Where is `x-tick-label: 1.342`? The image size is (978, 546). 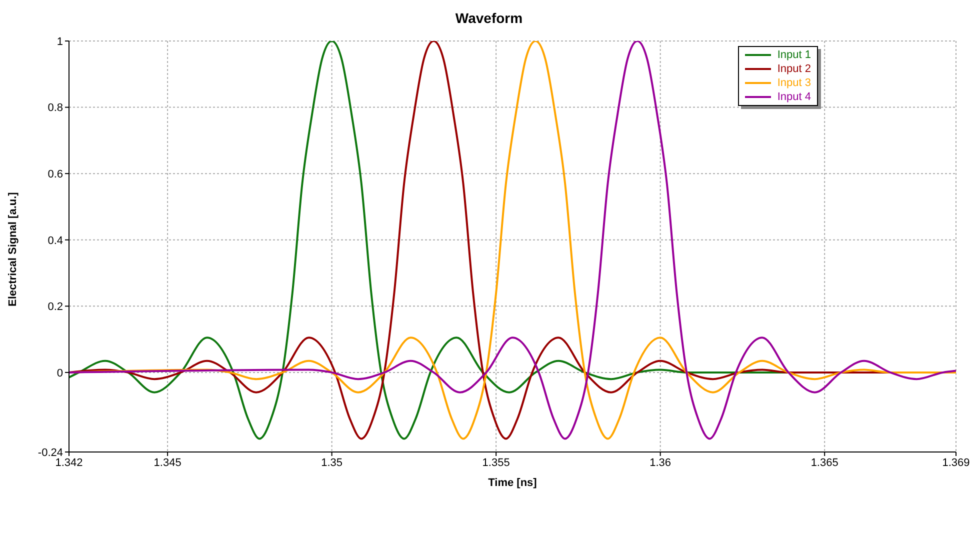 x-tick-label: 1.342 is located at coordinates (69, 462).